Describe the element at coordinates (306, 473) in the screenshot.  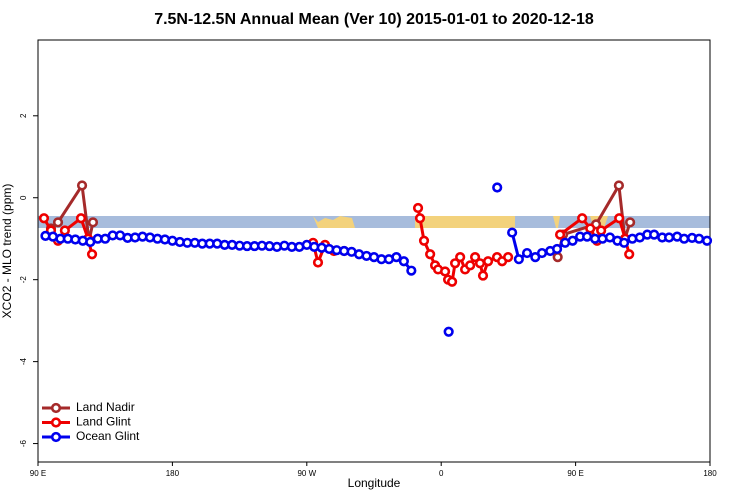
I see `x-tick-label: 90 W` at that location.